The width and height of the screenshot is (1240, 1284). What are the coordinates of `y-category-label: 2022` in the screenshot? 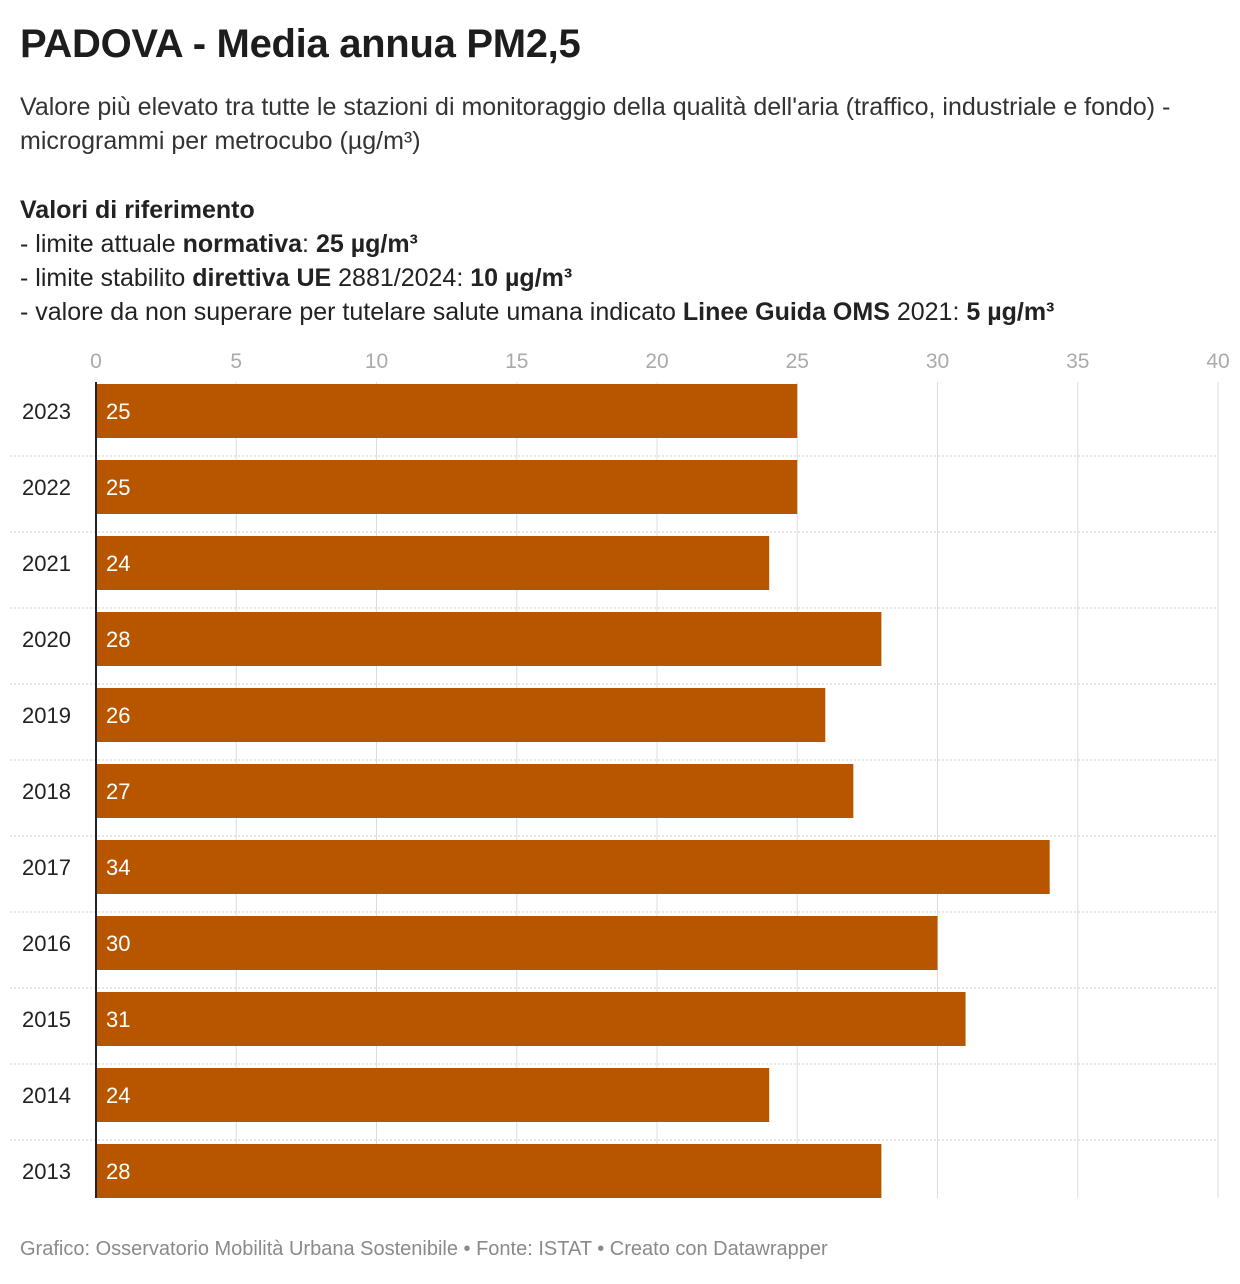 It's located at (46, 487).